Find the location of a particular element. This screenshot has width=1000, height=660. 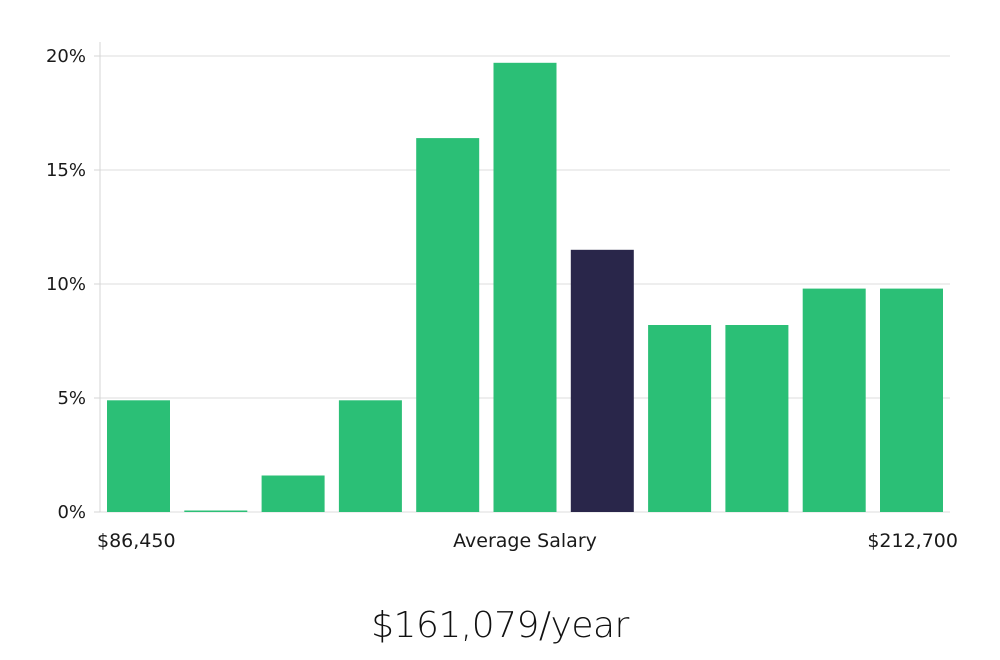

x-min-label: $86,450 is located at coordinates (136, 541).